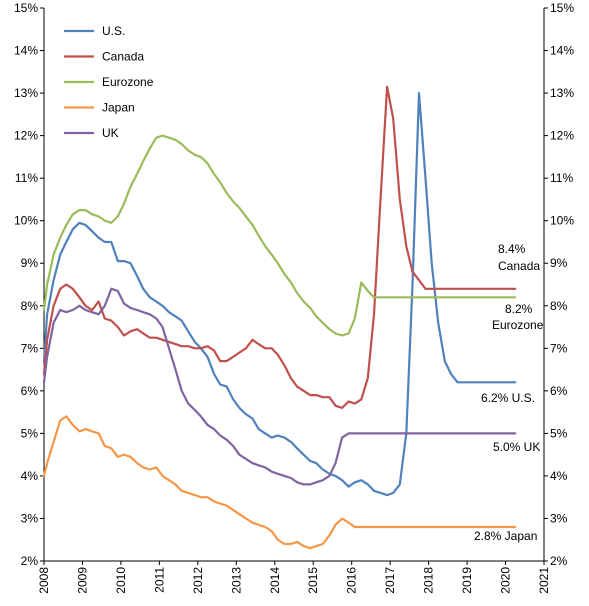 The height and width of the screenshot is (606, 589). What do you see at coordinates (118, 108) in the screenshot?
I see `legend-label: Japan` at bounding box center [118, 108].